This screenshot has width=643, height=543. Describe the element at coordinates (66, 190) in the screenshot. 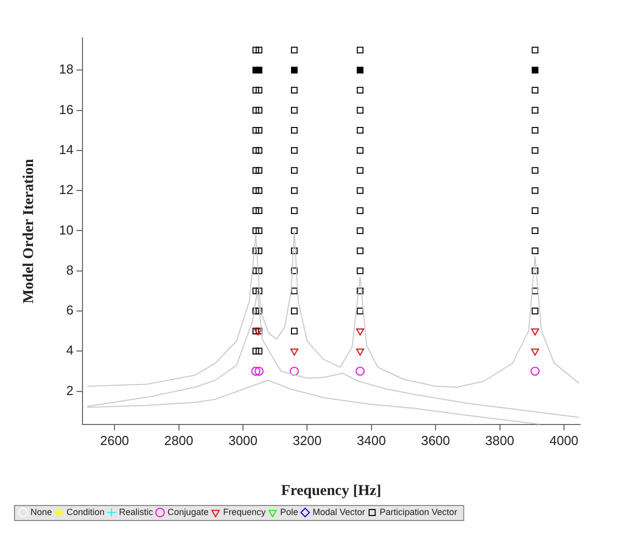

I see `y-tick-label: 12` at that location.